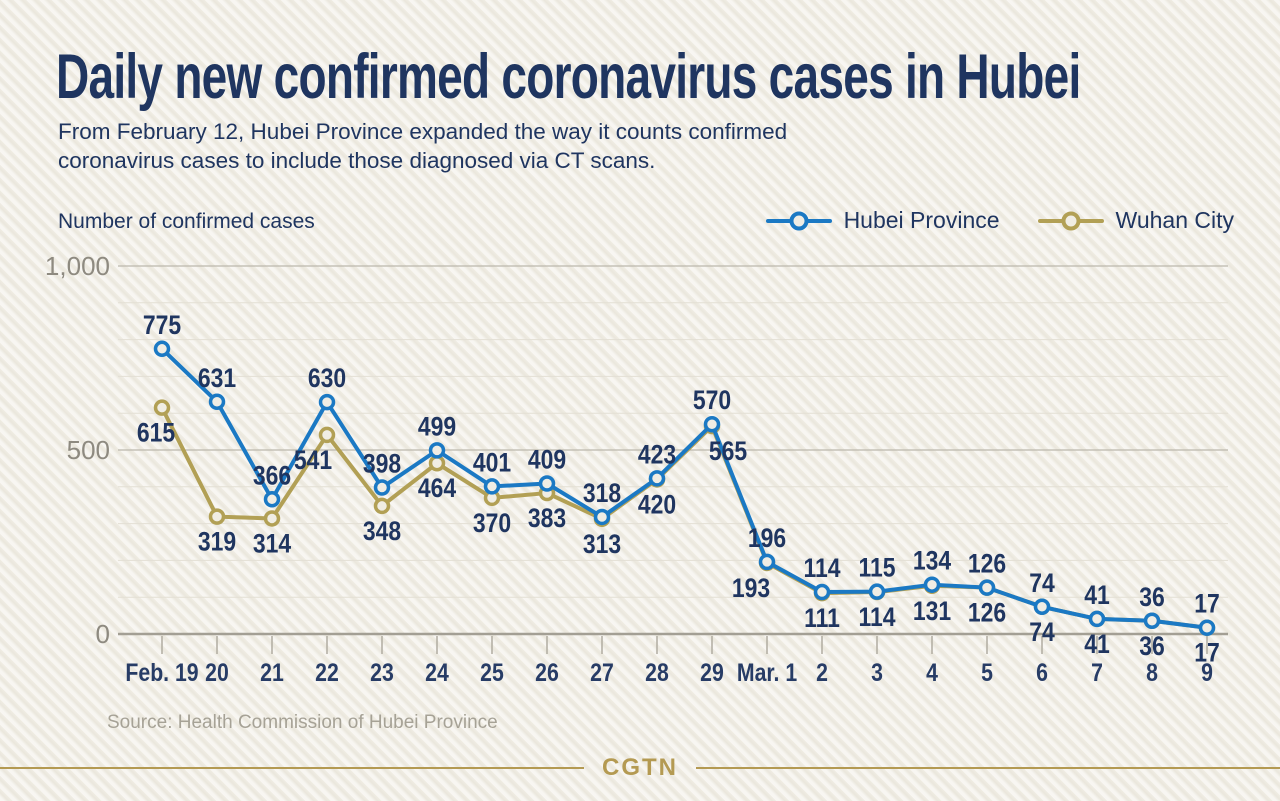 This screenshot has height=801, width=1280. I want to click on x-tick-label: 4, so click(932, 672).